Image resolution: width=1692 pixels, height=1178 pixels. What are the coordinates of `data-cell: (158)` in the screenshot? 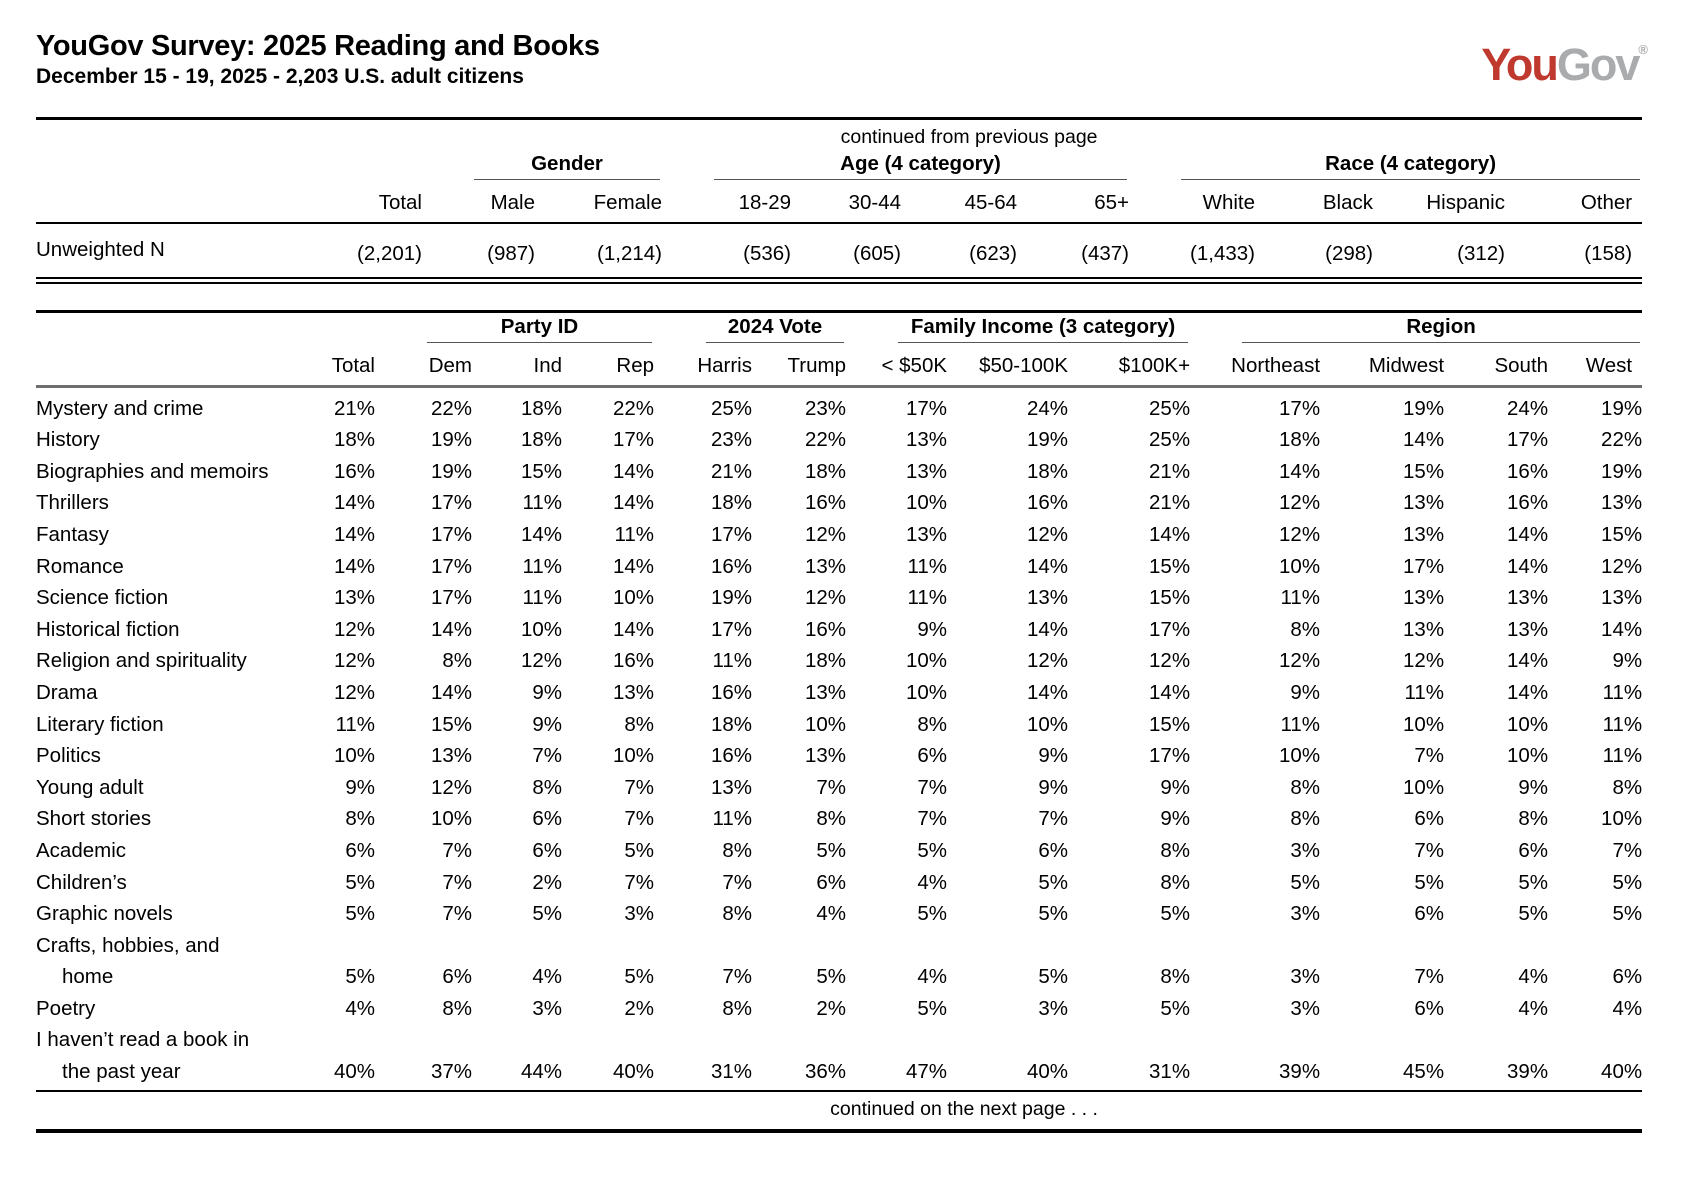 It's located at (1574, 253).